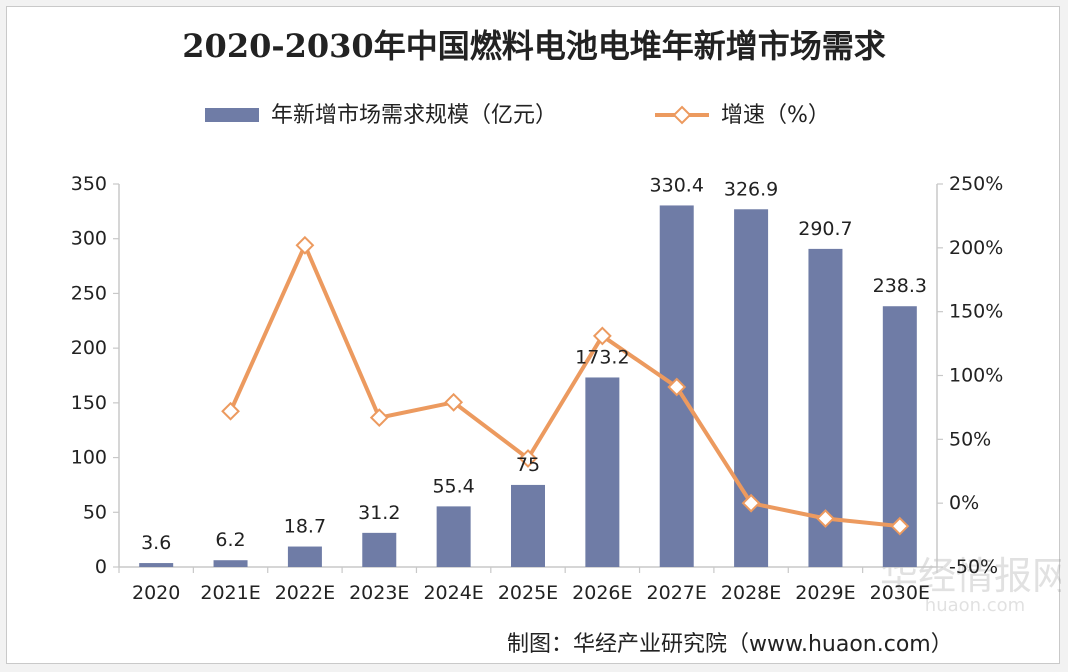 This screenshot has height=672, width=1068. Describe the element at coordinates (89, 184) in the screenshot. I see `left-axis-tick-label: 350` at that location.